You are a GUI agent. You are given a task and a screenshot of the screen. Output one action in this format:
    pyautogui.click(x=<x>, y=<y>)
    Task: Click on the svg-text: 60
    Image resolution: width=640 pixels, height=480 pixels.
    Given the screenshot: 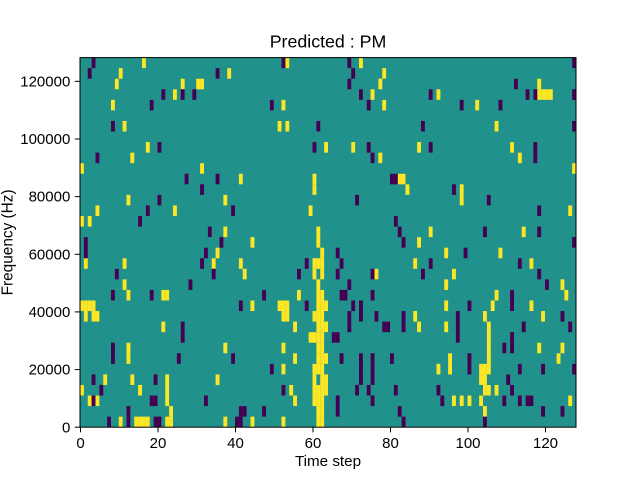 What is the action you would take?
    pyautogui.click(x=313, y=443)
    